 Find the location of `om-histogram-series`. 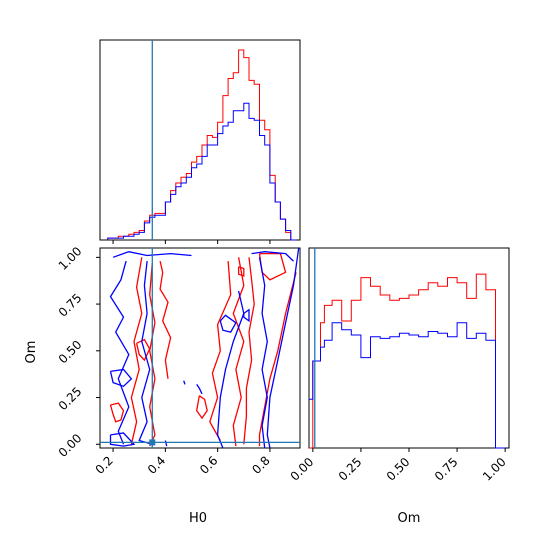

om-histogram-series is located at coordinates (407, 348).